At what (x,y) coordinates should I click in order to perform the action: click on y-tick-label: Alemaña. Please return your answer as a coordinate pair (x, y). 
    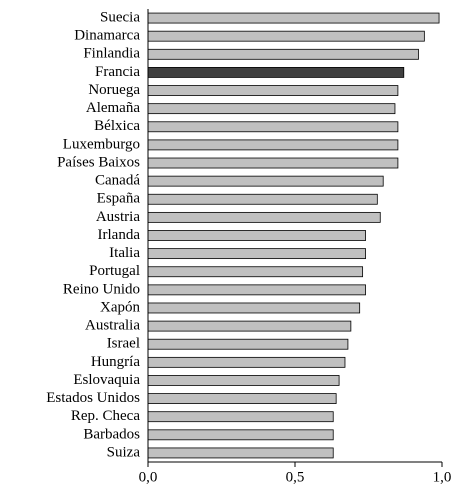
    Looking at the image, I should click on (113, 108).